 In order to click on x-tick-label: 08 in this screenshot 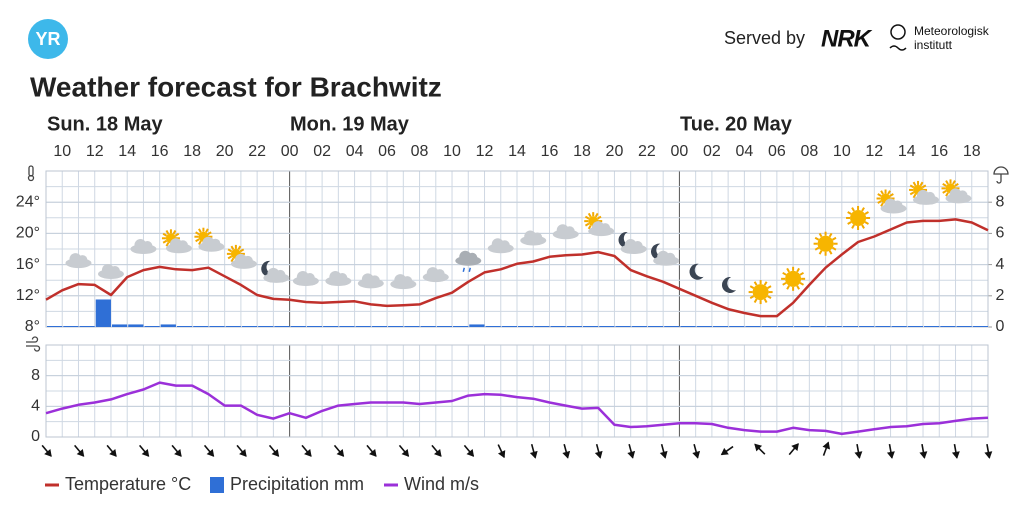, I will do `click(420, 151)`.